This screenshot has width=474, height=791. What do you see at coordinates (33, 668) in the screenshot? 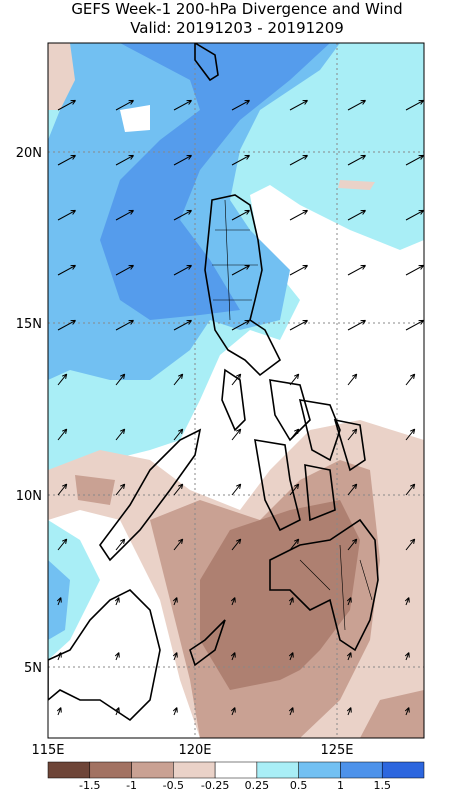
I see `y-axis-label: 5N` at bounding box center [33, 668].